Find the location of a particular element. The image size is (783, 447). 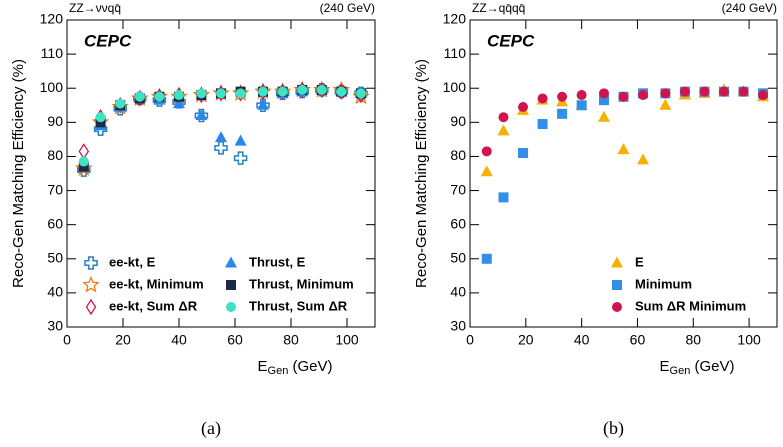

y-tick-label: 70 is located at coordinates (55, 189).